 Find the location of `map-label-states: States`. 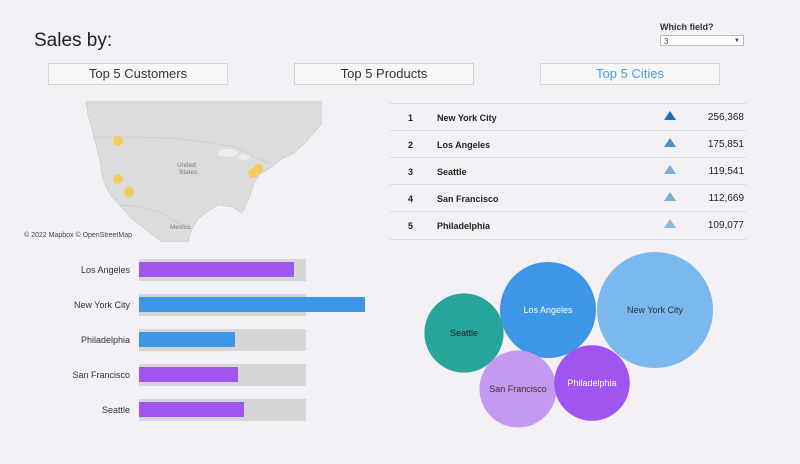

map-label-states: States is located at coordinates (188, 172).